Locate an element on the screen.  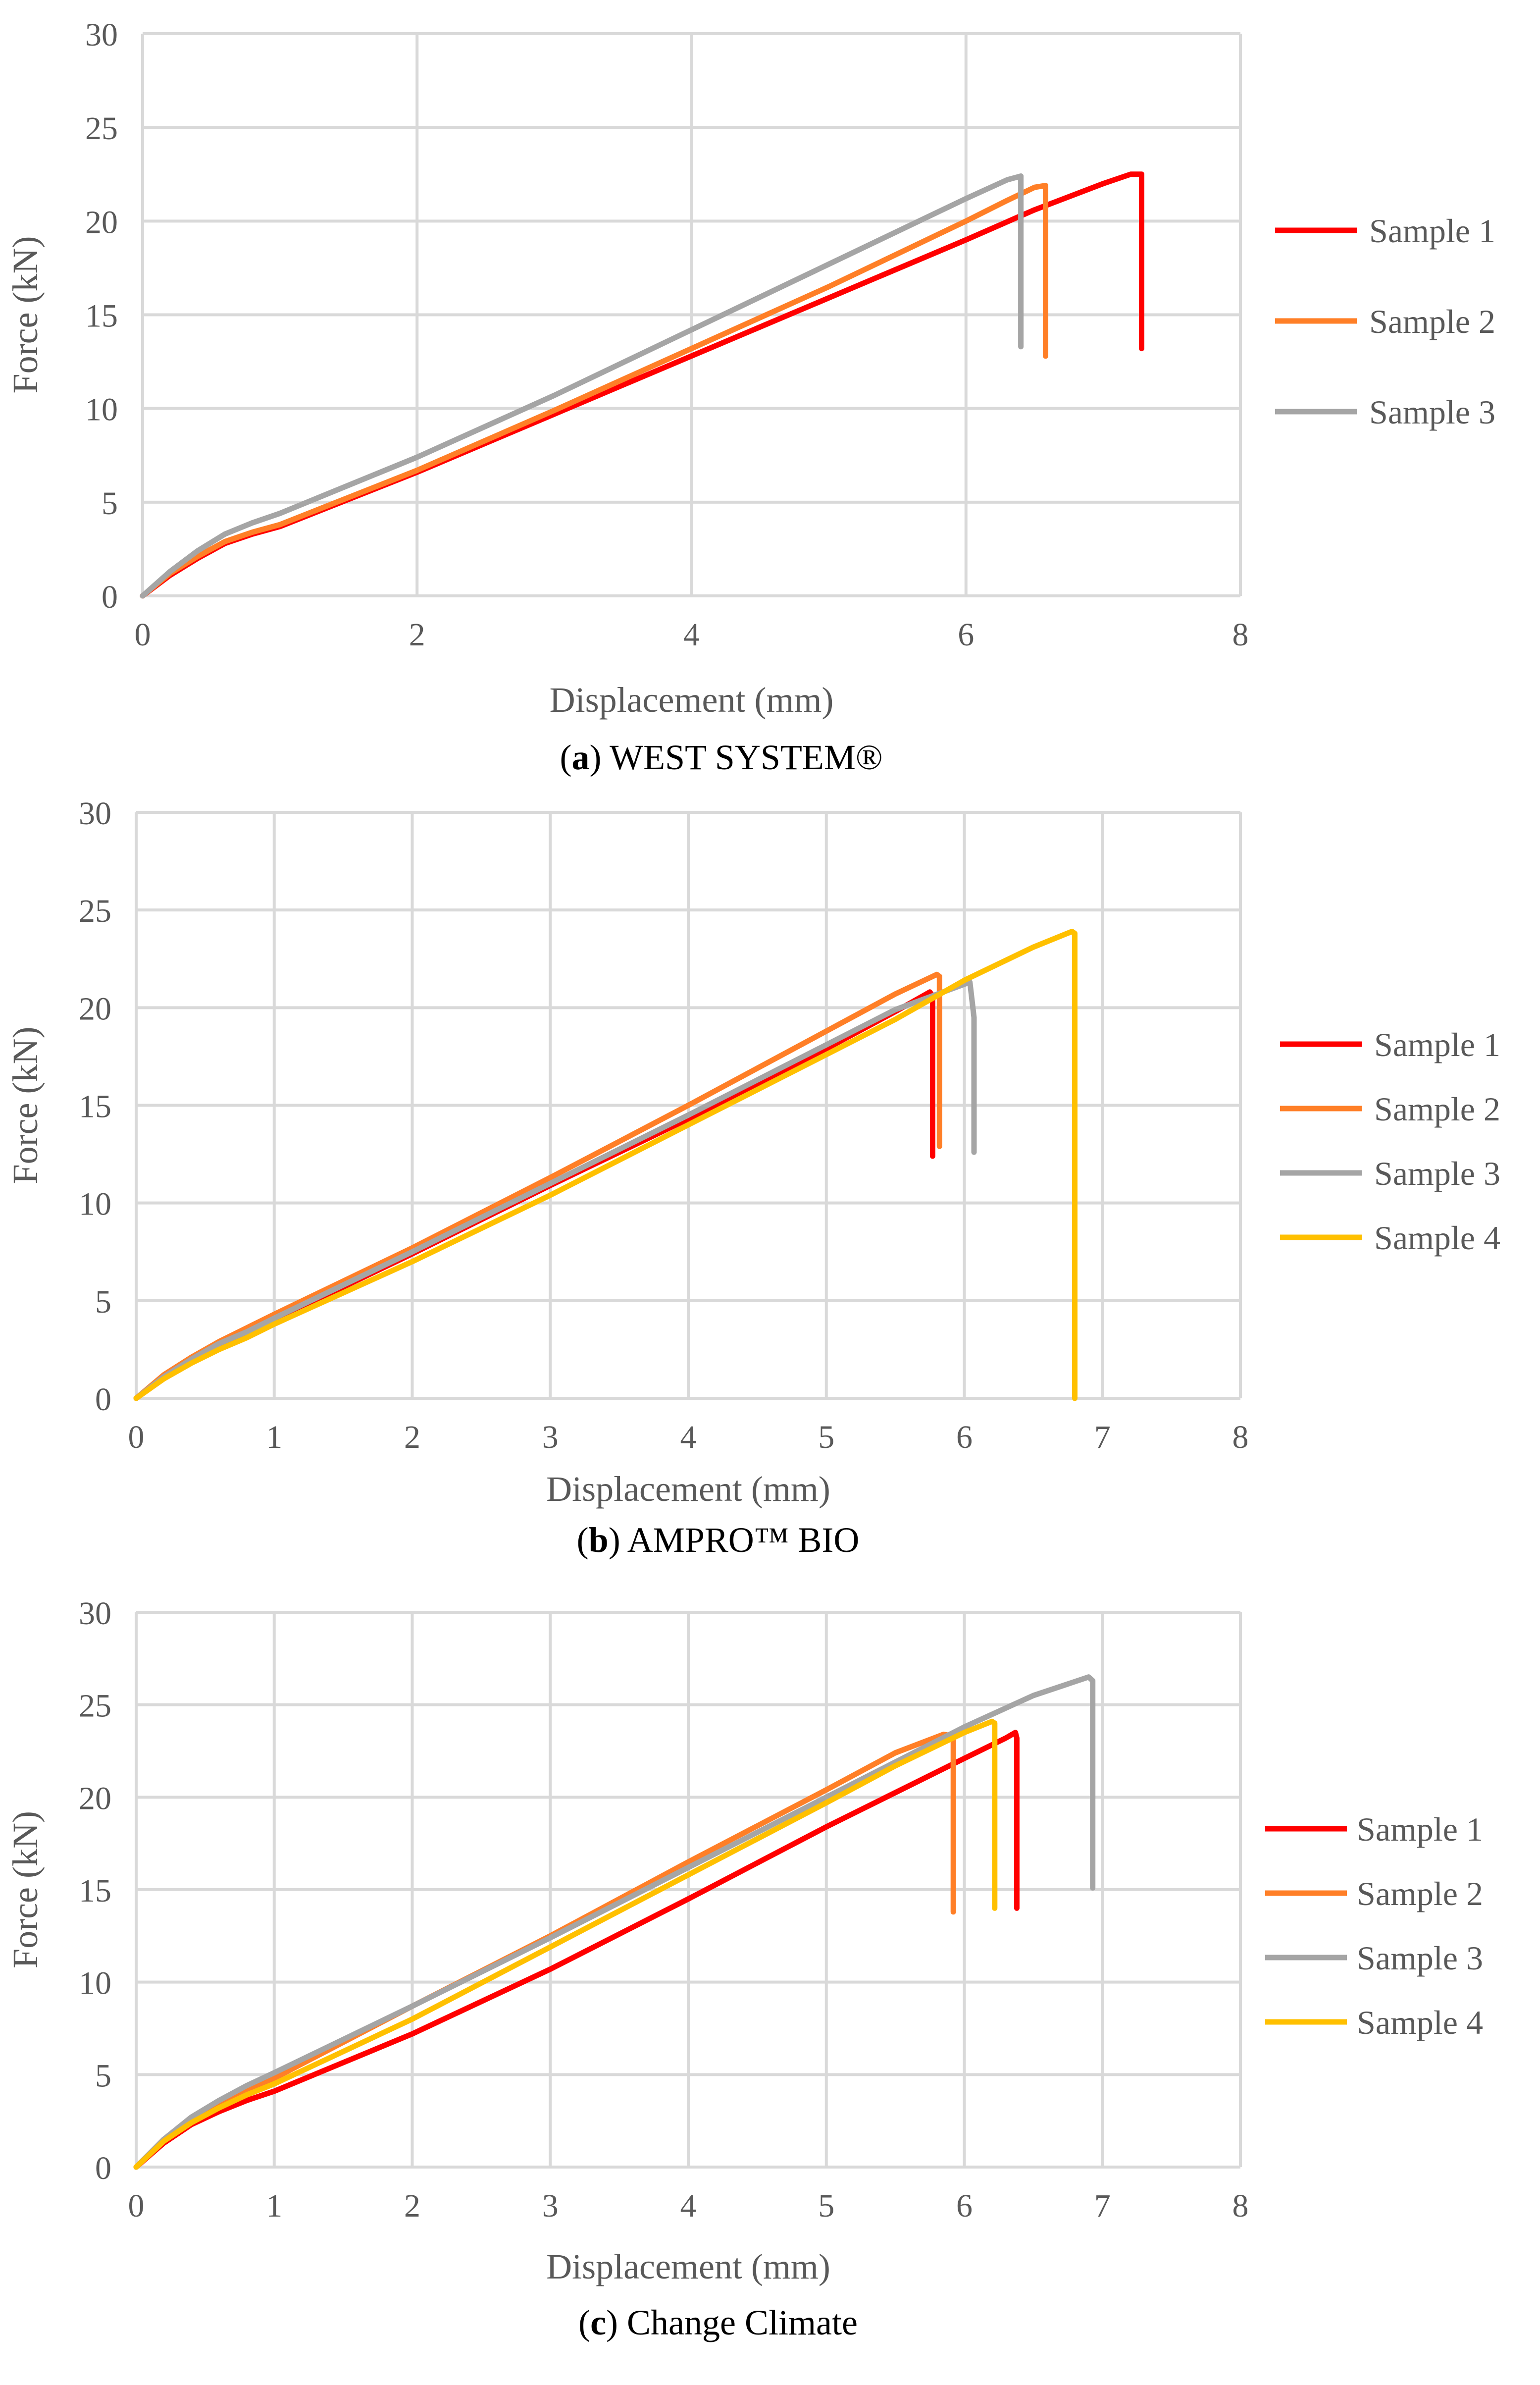
panel-caption: (b) AMPRO™ BIO is located at coordinates (718, 1540).